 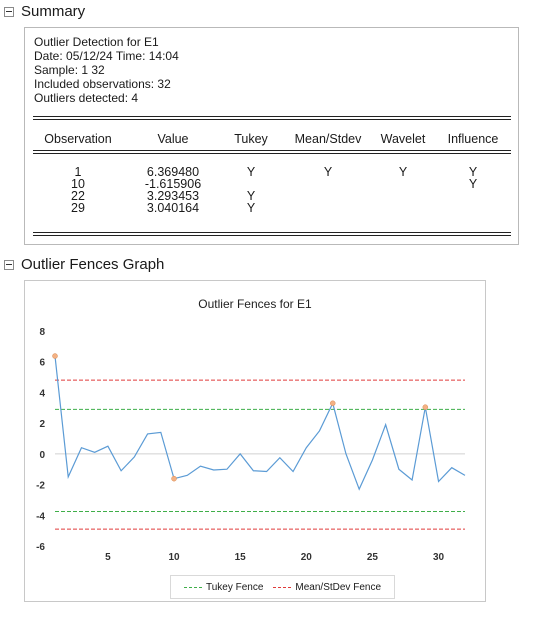 I want to click on y-tick-label: -6, so click(x=40, y=547).